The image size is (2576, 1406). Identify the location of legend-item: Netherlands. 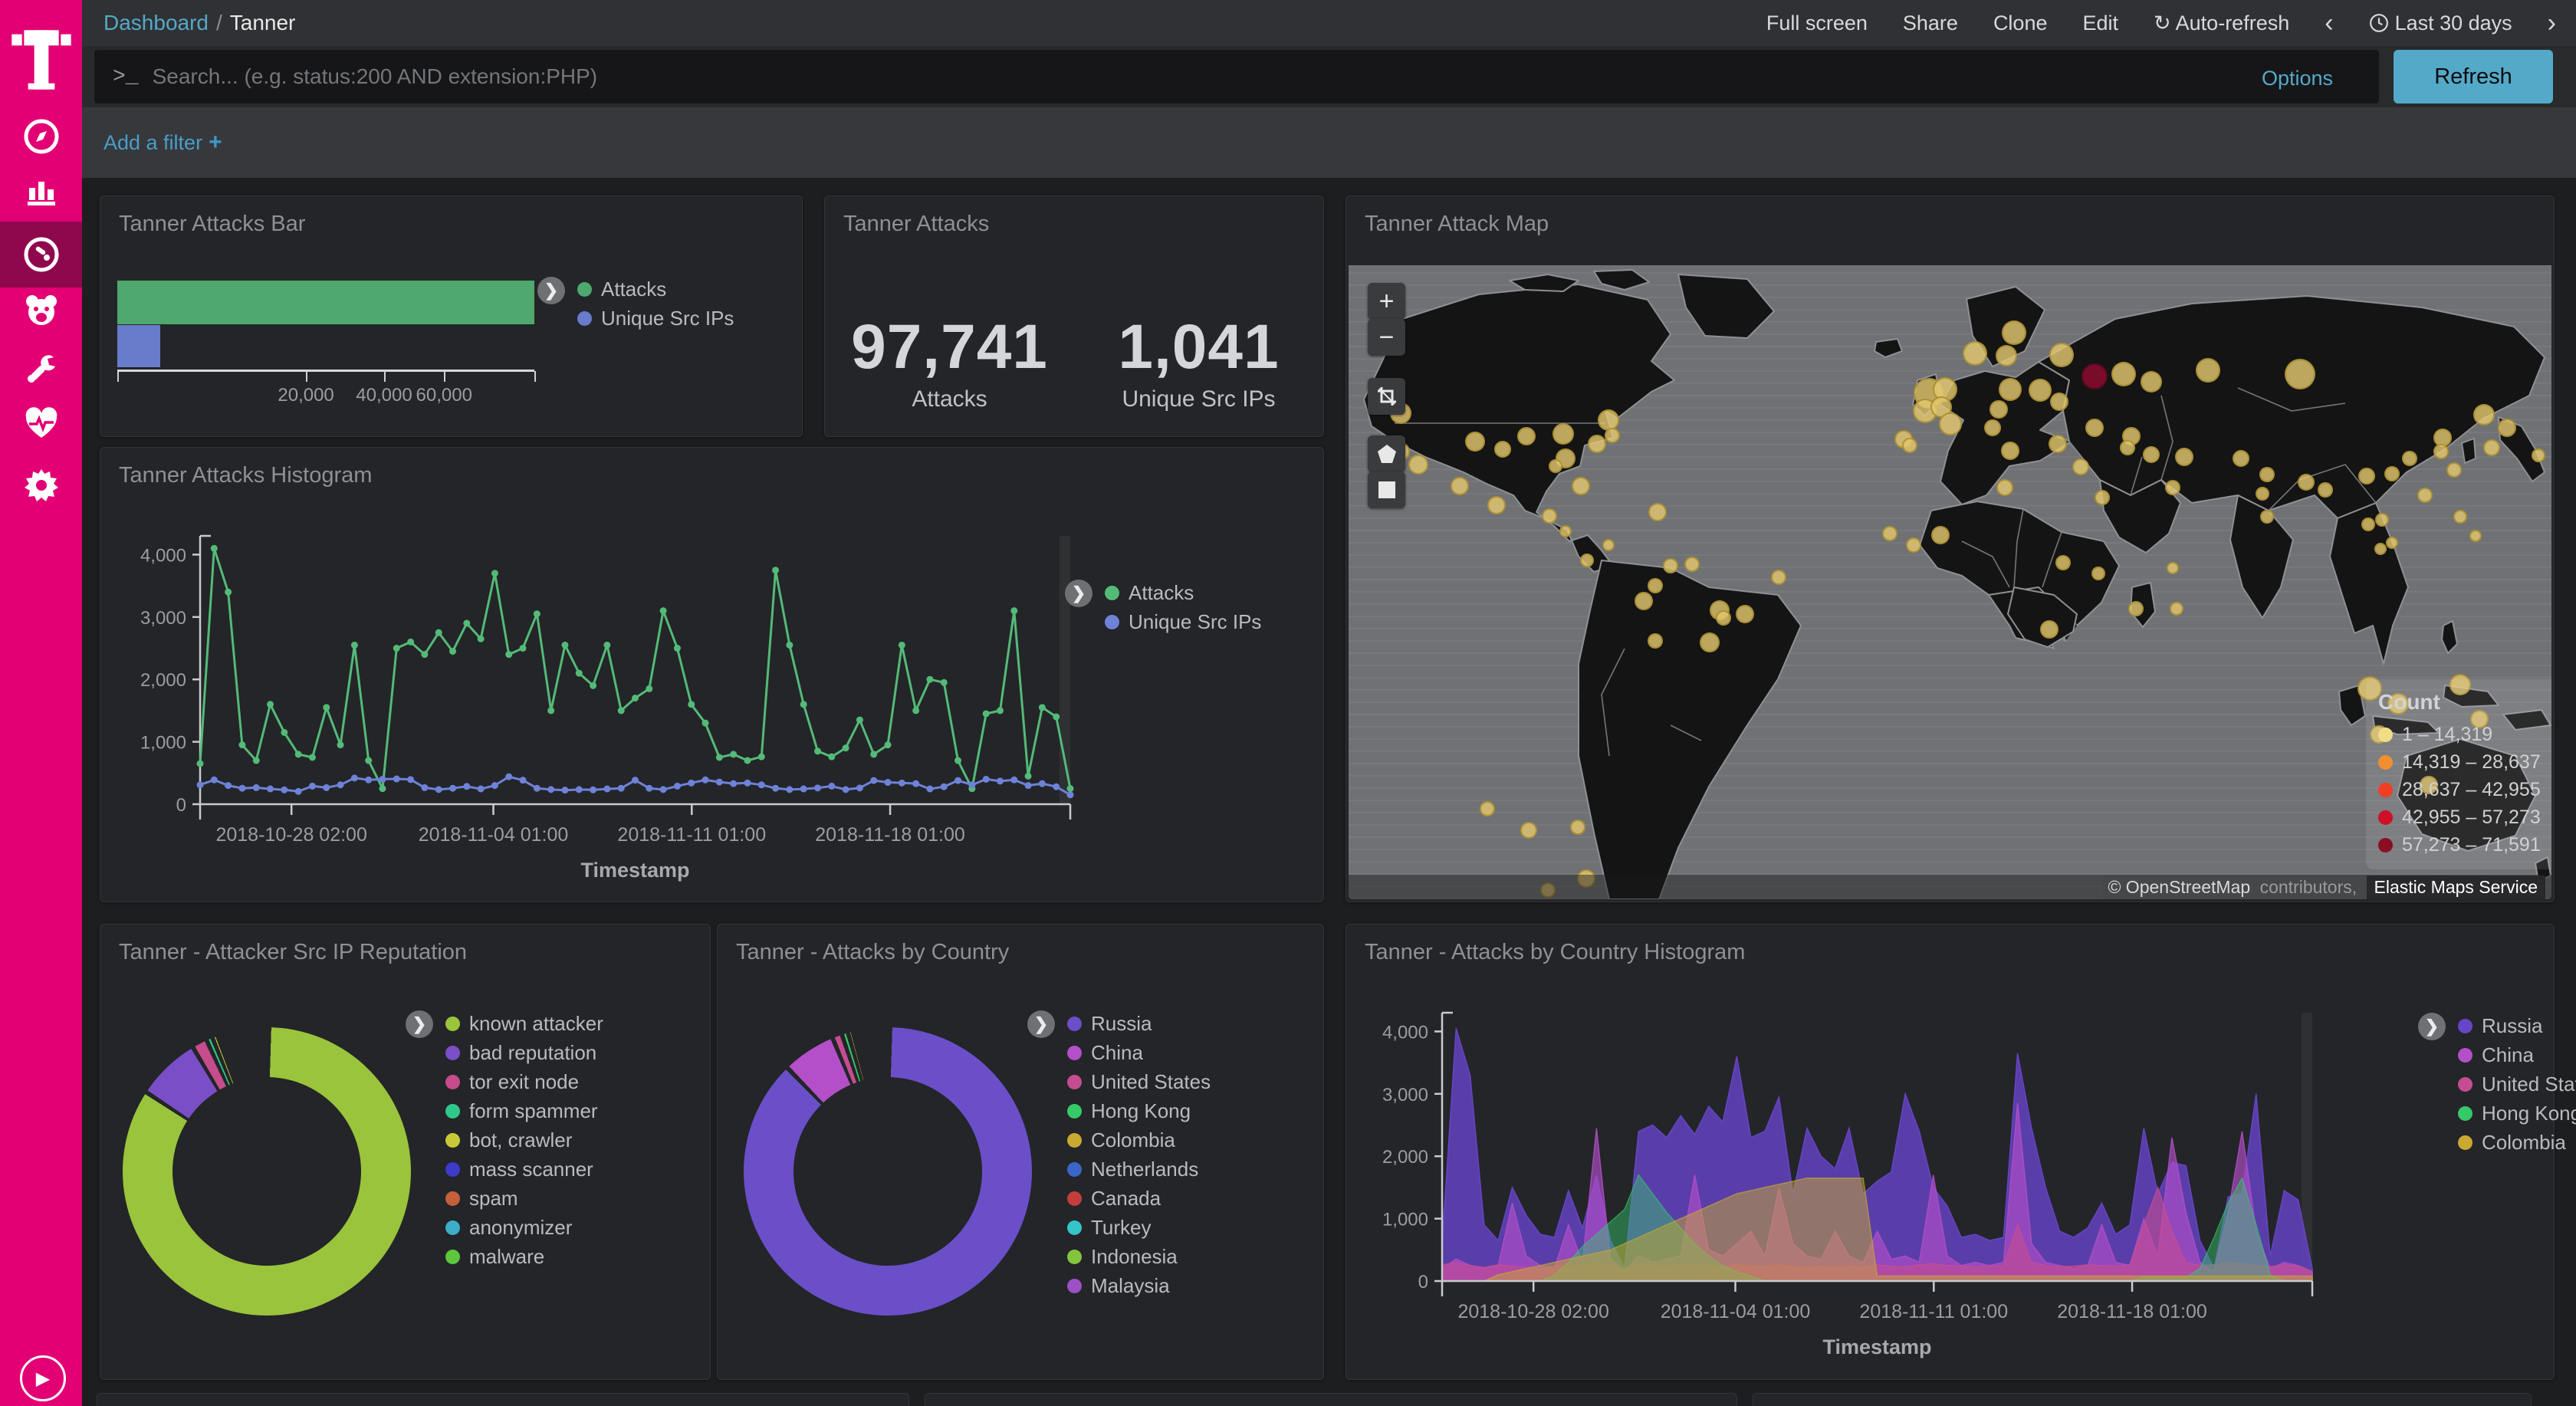
(1139, 1169).